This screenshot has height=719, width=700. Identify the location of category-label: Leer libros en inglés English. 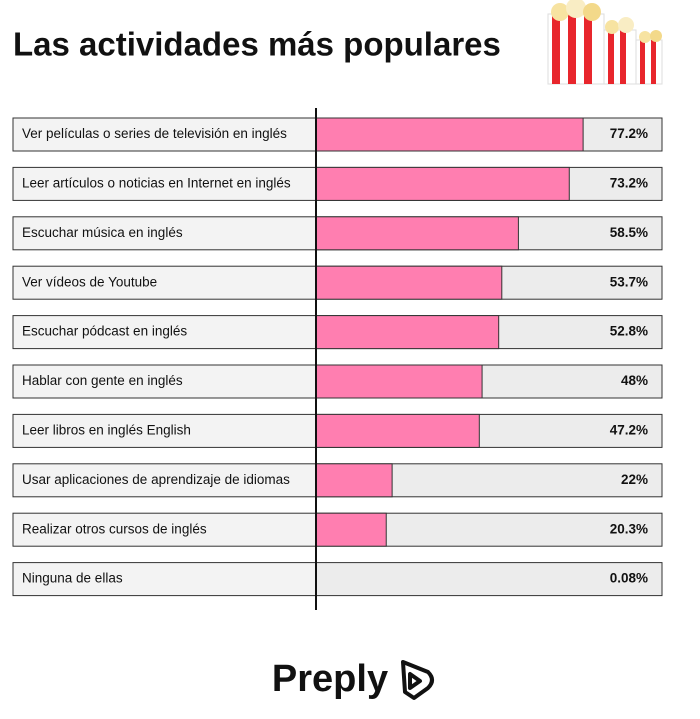
(106, 429).